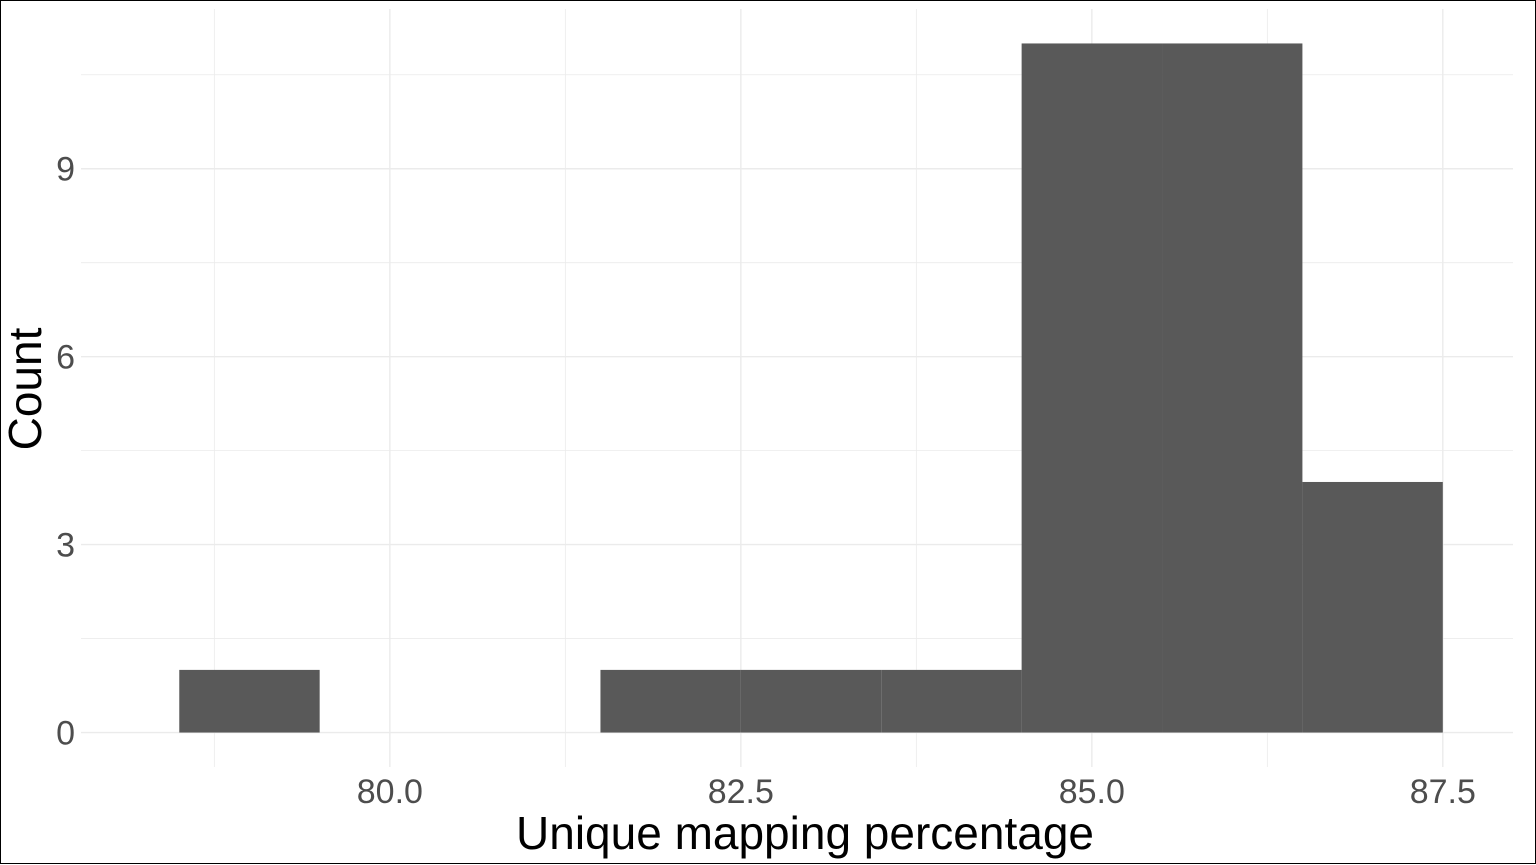  Describe the element at coordinates (916, 792) in the screenshot. I see `x-axis-tick-labels: 80.0 82.5 85.0 87.5` at that location.